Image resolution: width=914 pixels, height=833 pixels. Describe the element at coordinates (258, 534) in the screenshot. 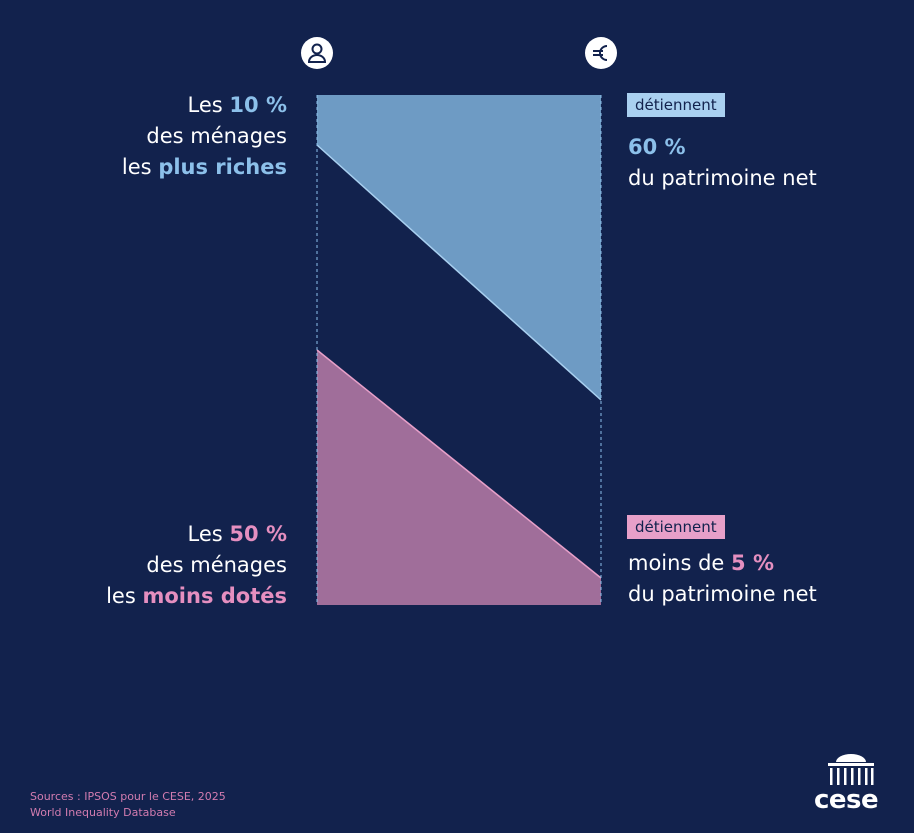

I see `highlight: 50 %` at that location.